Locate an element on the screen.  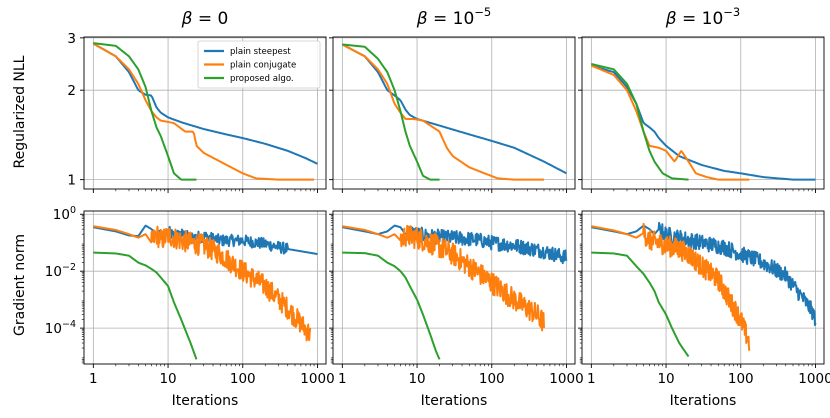
legend-label: plain conjugate is located at coordinates (263, 66).